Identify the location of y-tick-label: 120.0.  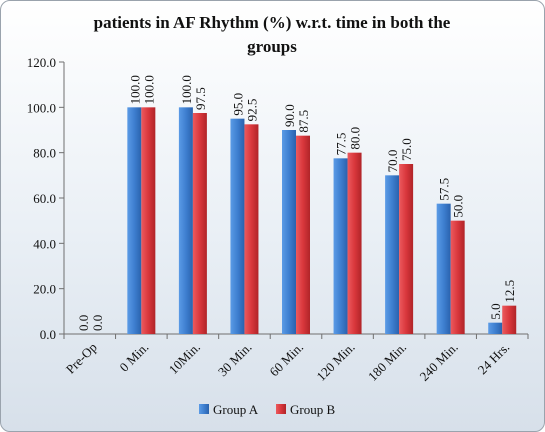
(41, 62).